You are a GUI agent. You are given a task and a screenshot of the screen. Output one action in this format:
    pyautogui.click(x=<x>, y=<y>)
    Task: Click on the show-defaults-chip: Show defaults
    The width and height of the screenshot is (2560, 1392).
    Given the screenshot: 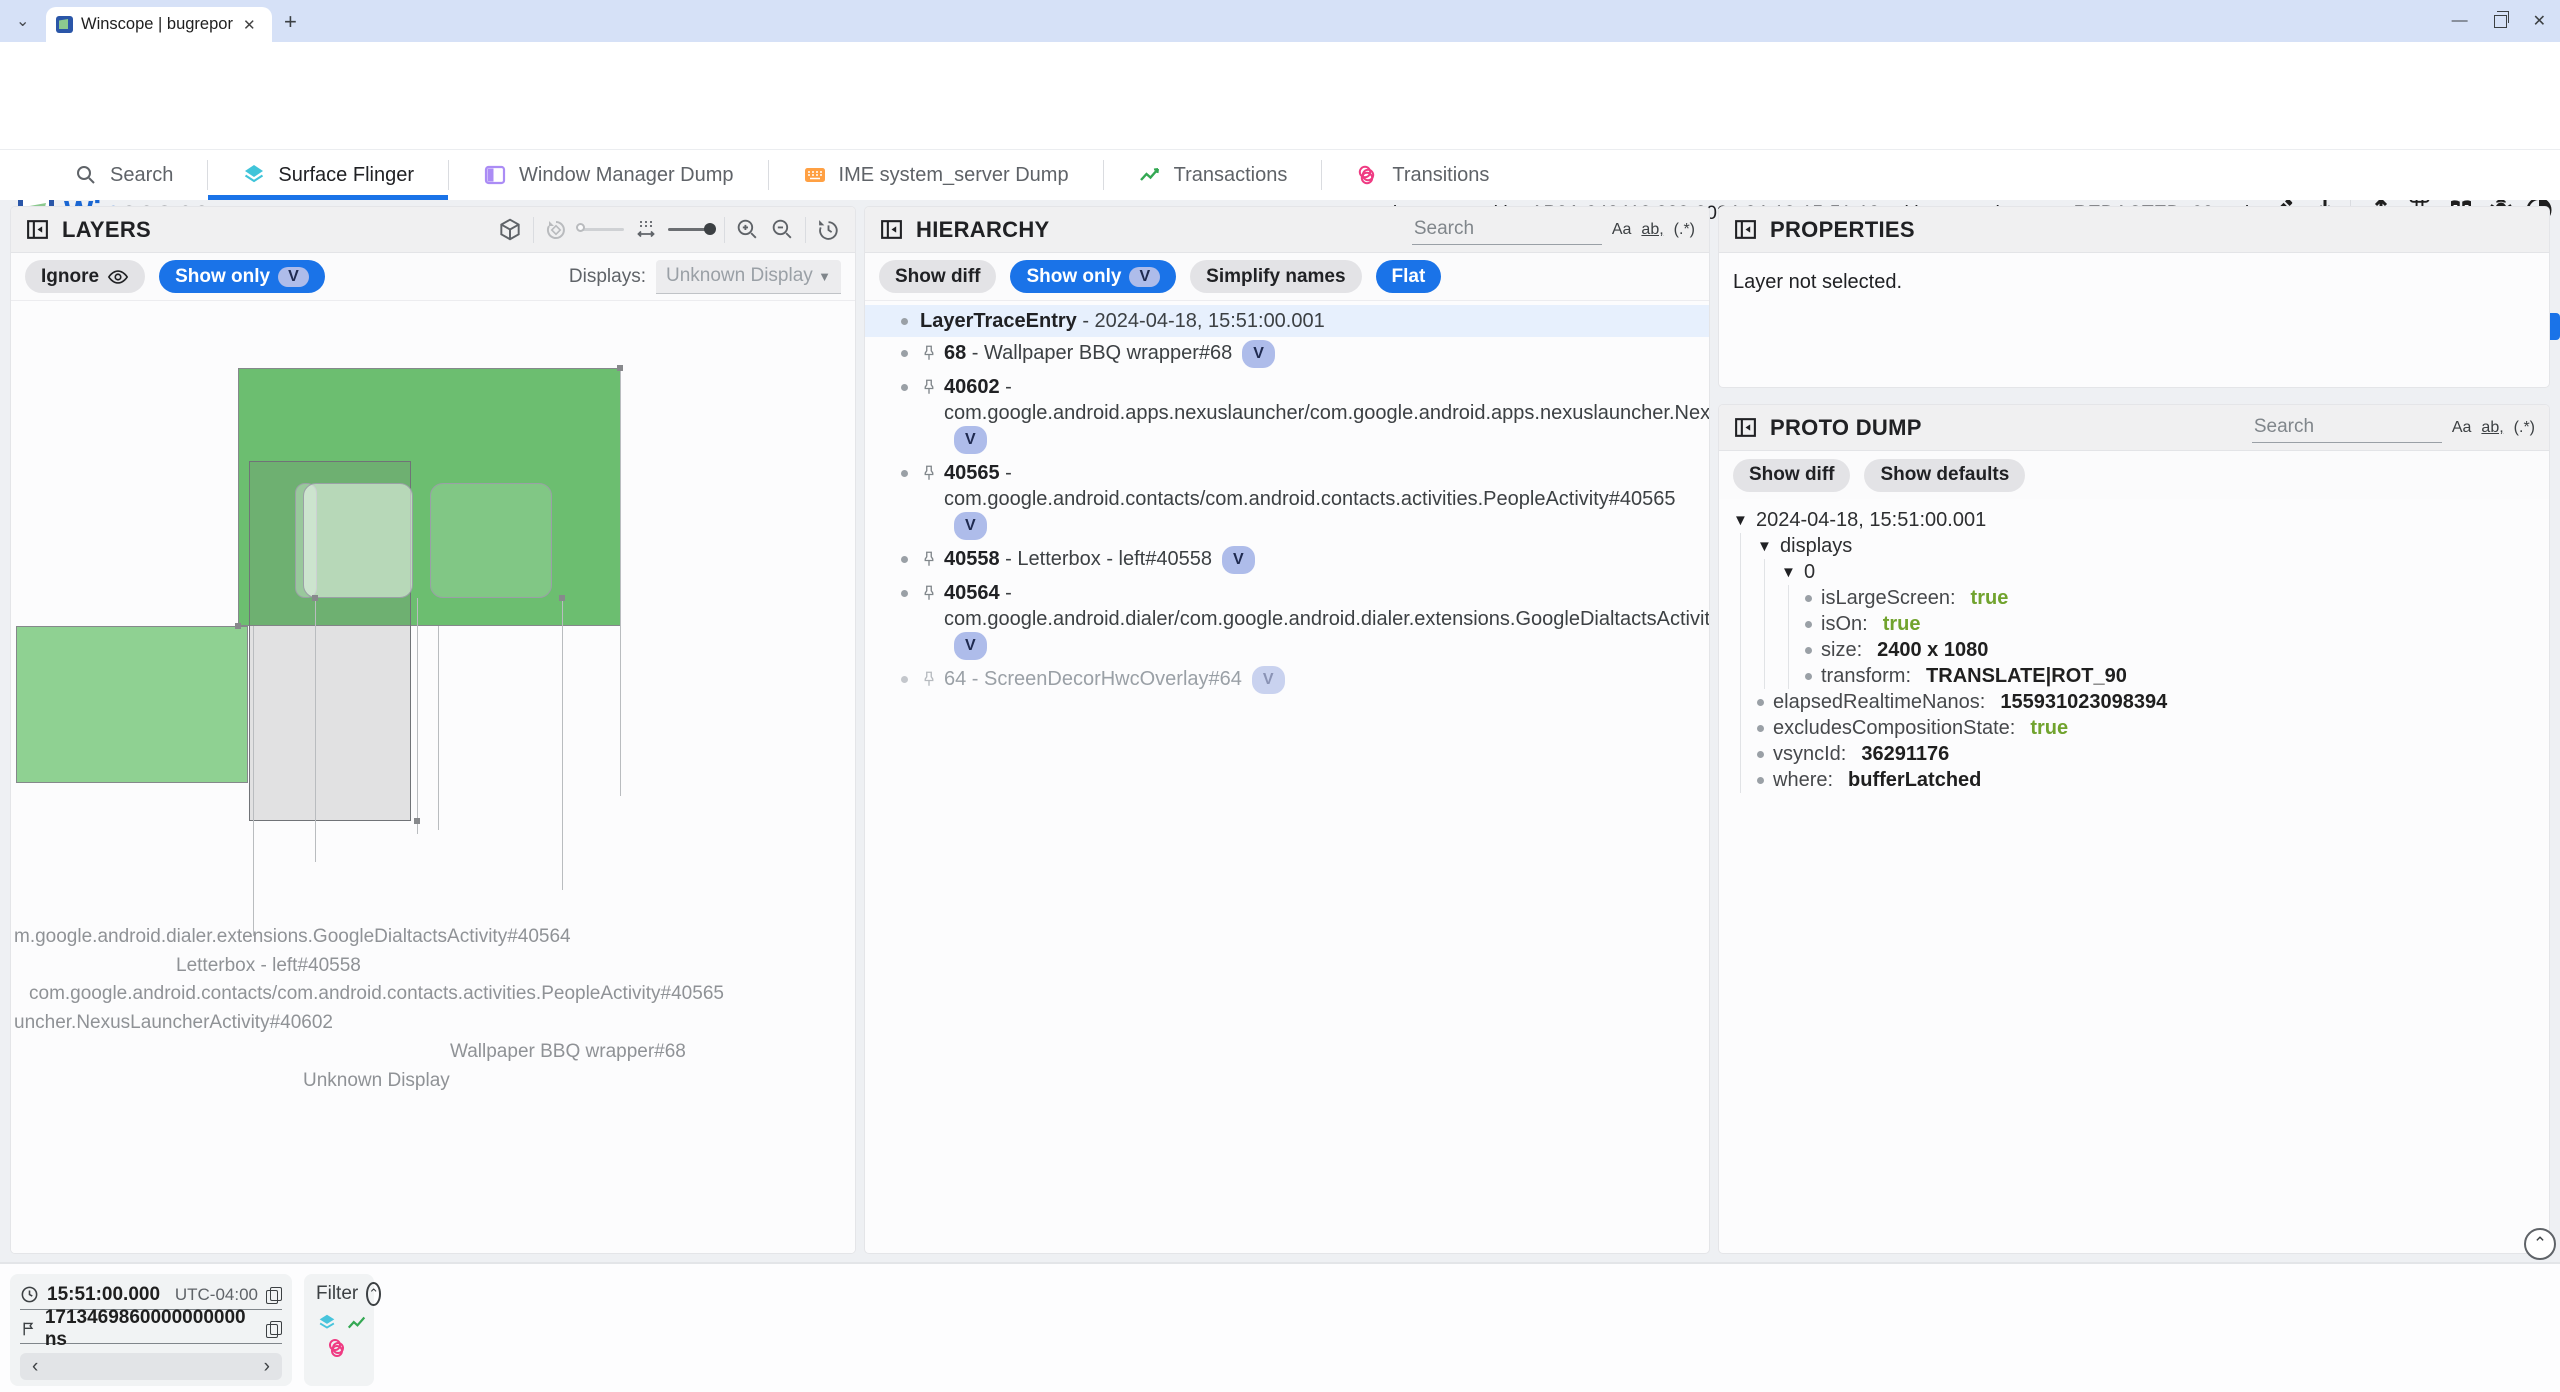 What is the action you would take?
    pyautogui.click(x=1945, y=475)
    